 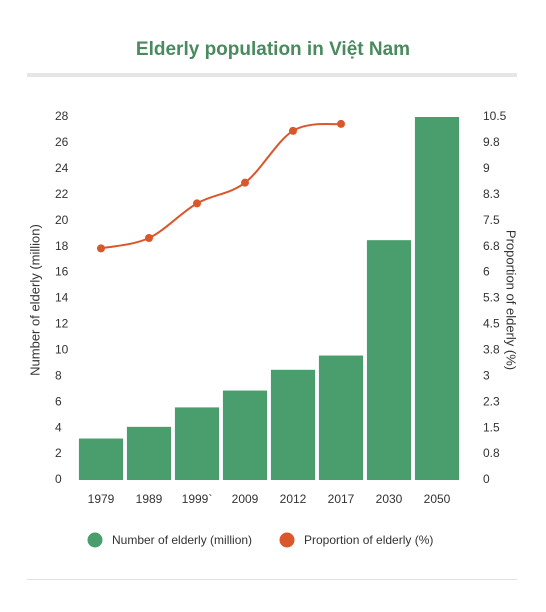 I want to click on y-tick-label: 24, so click(x=62, y=168).